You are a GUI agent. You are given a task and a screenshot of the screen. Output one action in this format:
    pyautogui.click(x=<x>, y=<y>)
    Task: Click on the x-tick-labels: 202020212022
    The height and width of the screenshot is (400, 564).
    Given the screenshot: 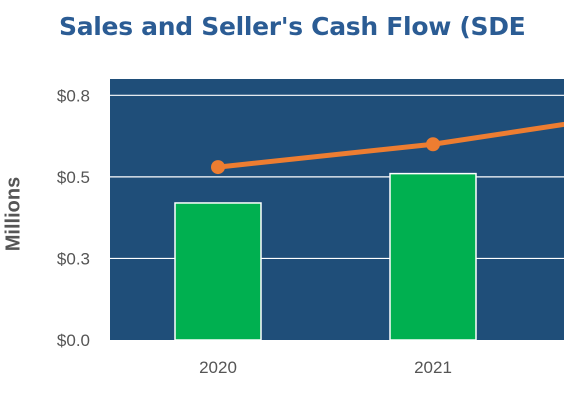 What is the action you would take?
    pyautogui.click(x=325, y=367)
    